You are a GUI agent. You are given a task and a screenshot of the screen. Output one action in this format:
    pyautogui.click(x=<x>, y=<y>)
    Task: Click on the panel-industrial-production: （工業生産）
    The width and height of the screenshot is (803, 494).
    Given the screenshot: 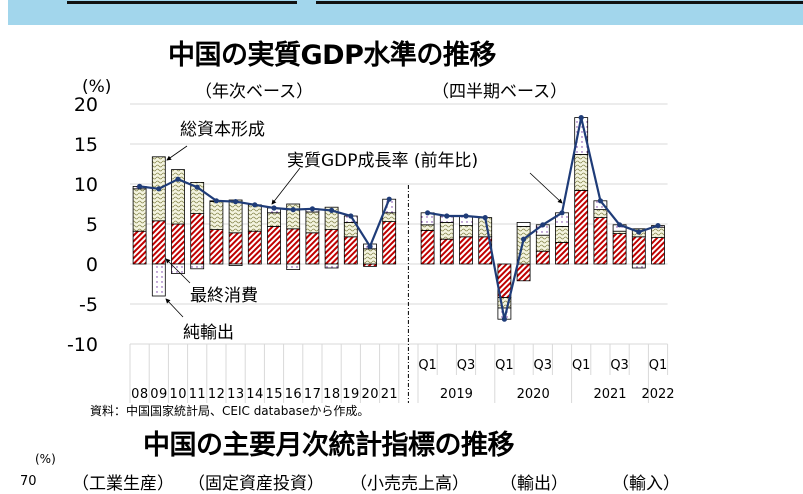 What is the action you would take?
    pyautogui.click(x=123, y=484)
    